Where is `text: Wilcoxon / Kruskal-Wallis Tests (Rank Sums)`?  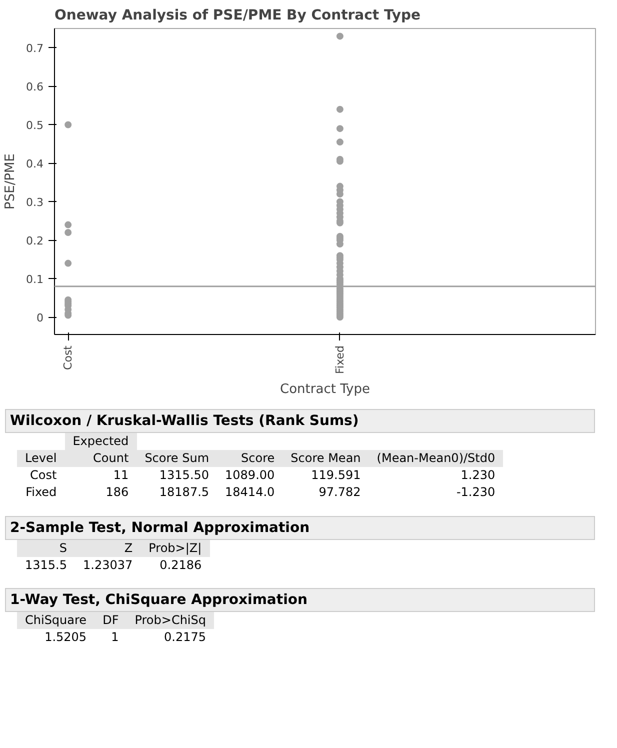 text: Wilcoxon / Kruskal-Wallis Tests (Rank Sums) is located at coordinates (300, 421).